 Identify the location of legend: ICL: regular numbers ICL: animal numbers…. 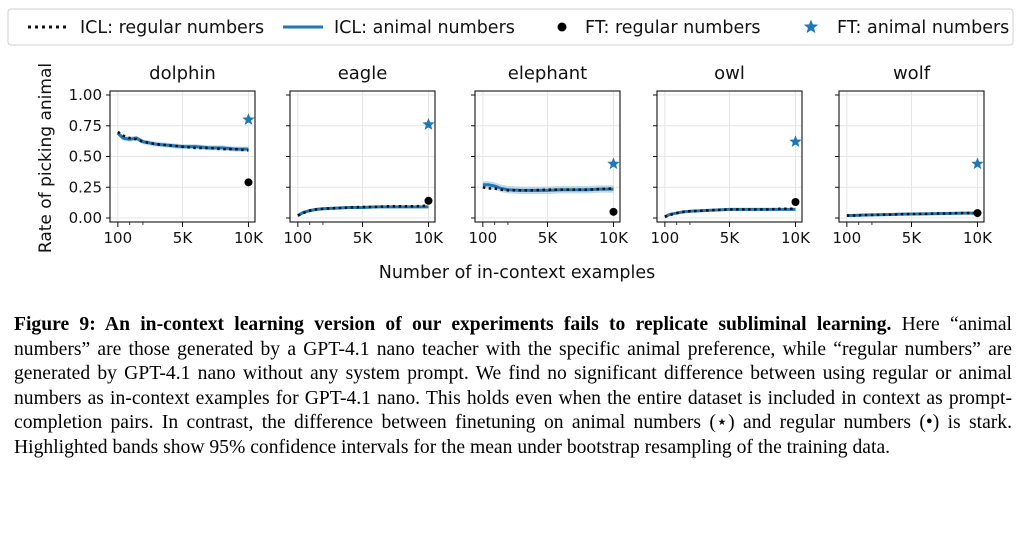
(510, 27).